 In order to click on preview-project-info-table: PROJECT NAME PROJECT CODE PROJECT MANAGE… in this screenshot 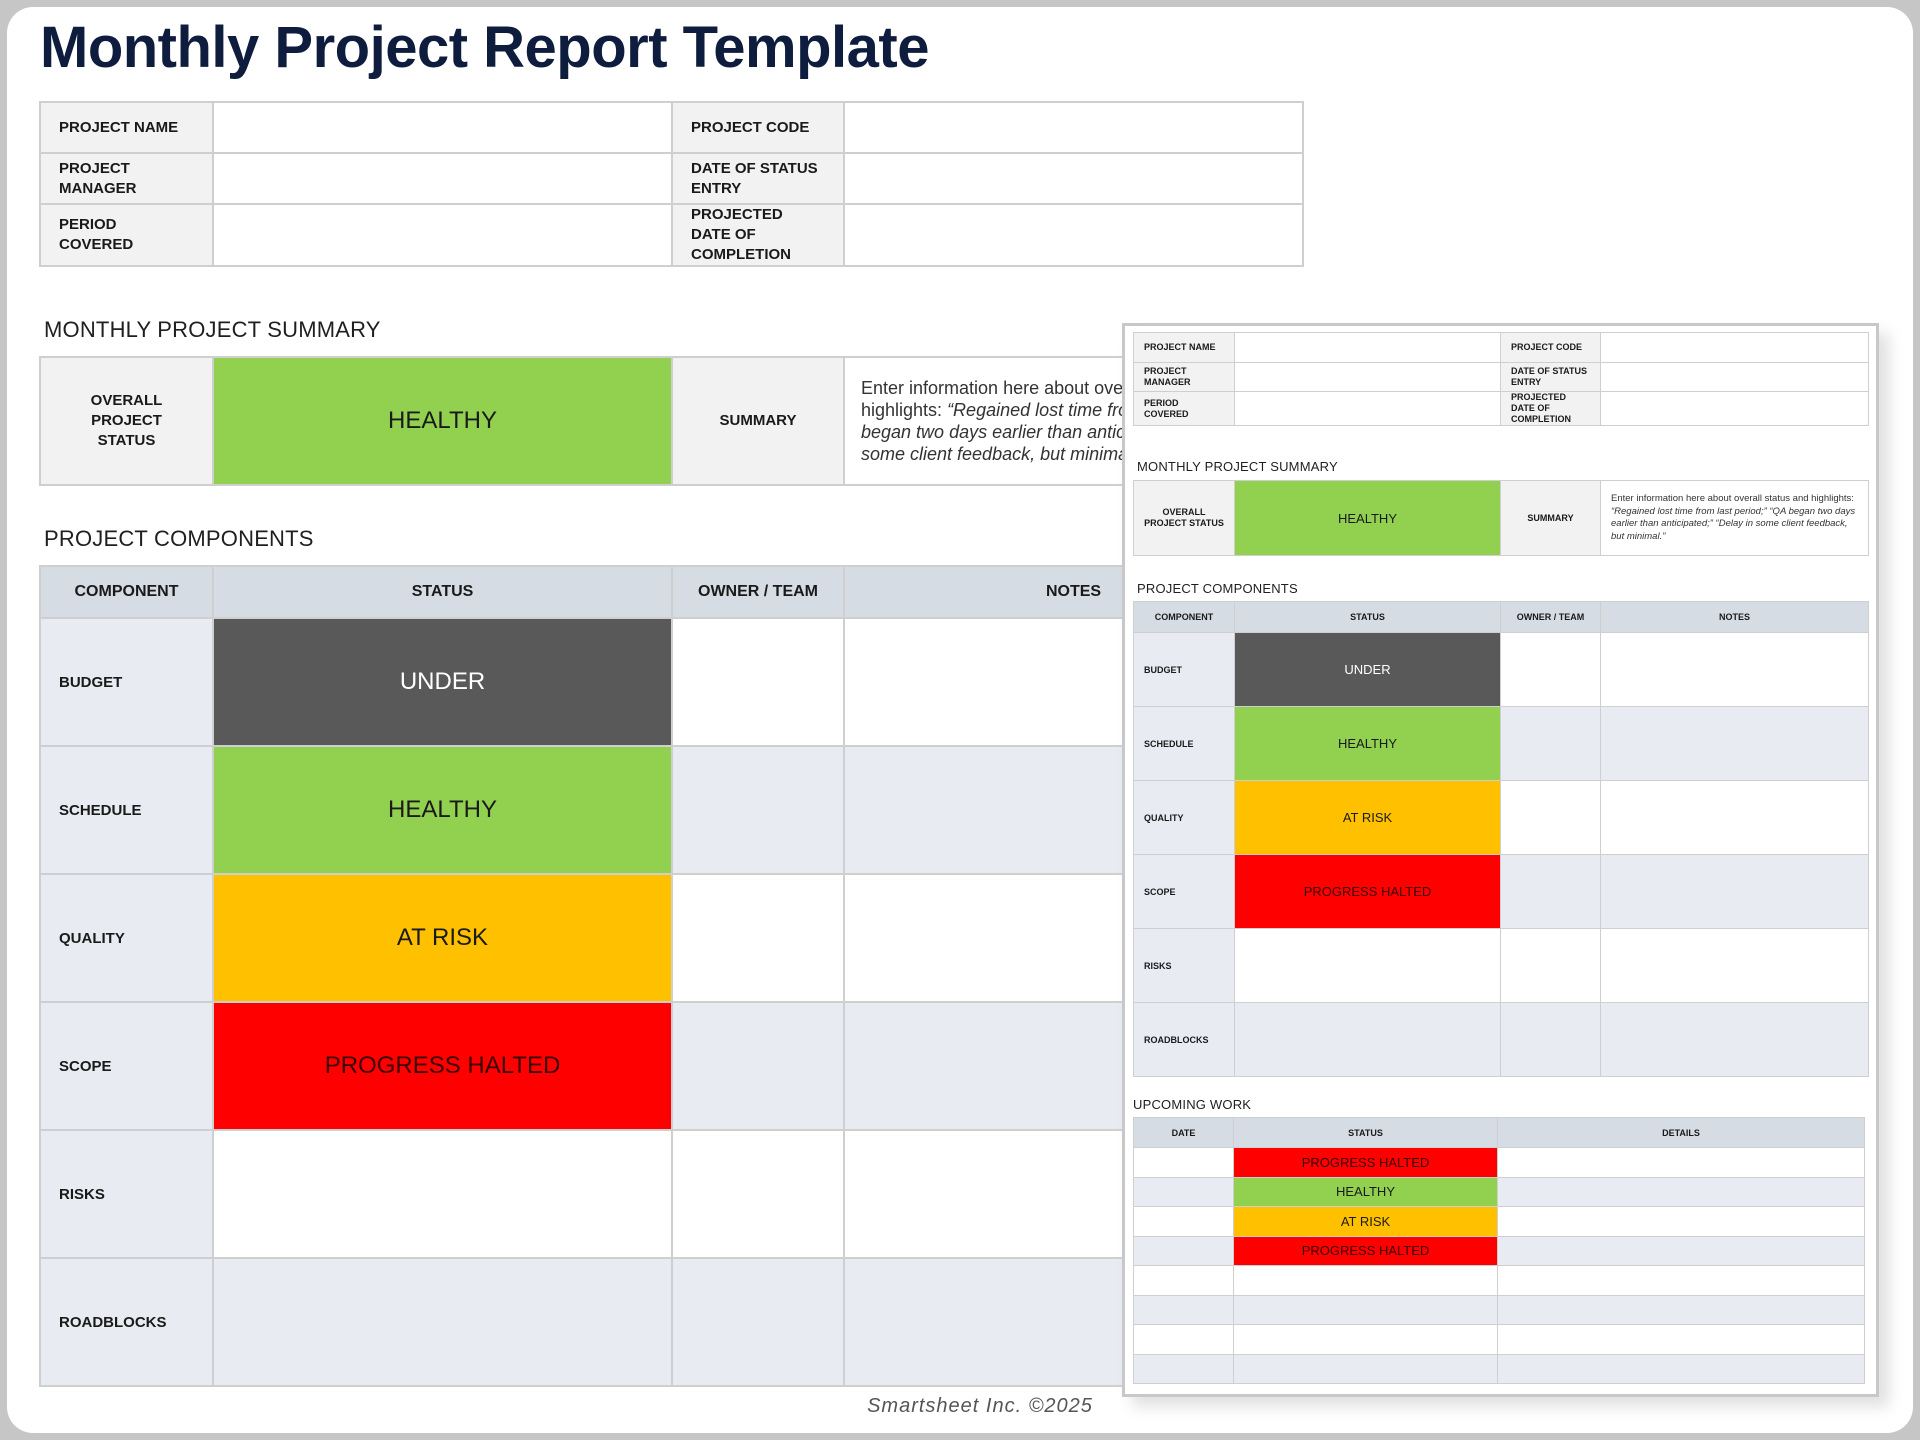, I will do `click(1501, 379)`.